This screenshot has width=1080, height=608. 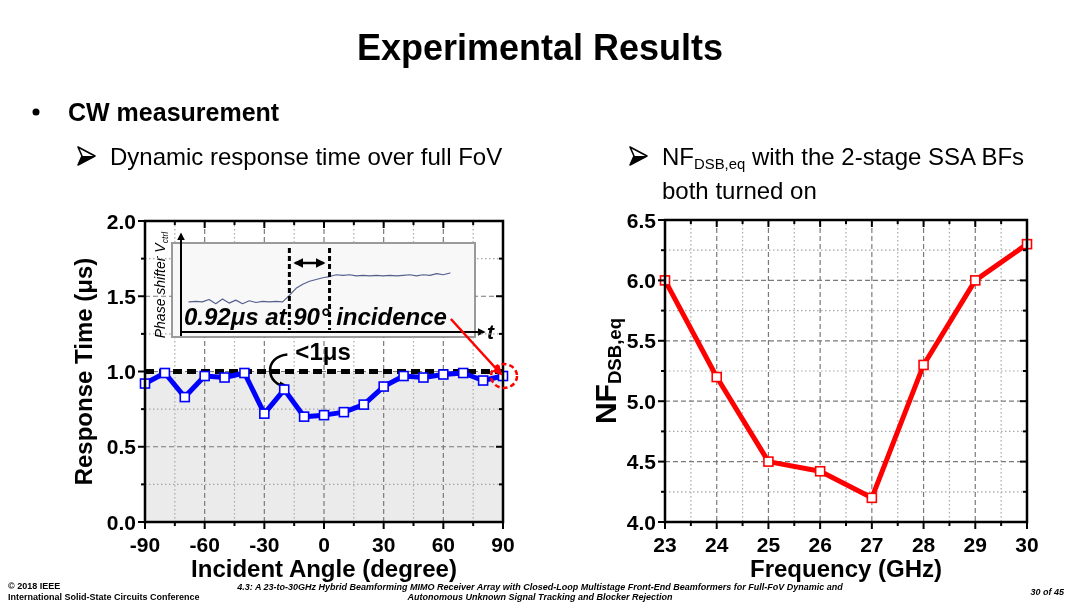 I want to click on x-tick-label: 0, so click(x=324, y=544).